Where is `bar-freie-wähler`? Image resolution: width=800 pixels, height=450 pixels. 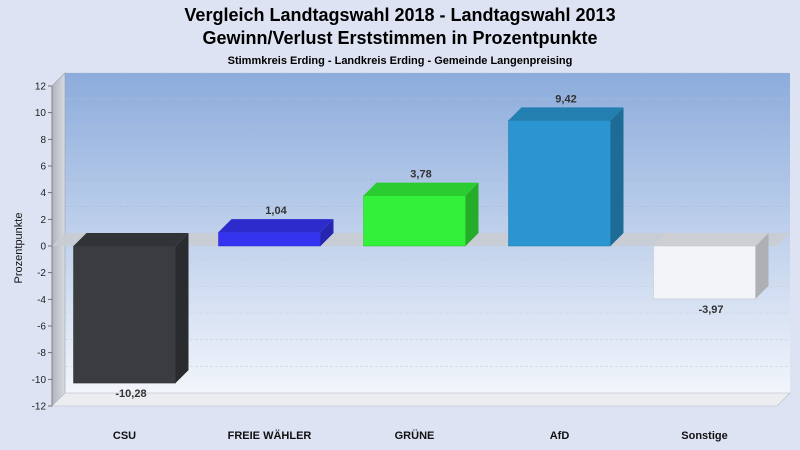
bar-freie-wähler is located at coordinates (276, 233).